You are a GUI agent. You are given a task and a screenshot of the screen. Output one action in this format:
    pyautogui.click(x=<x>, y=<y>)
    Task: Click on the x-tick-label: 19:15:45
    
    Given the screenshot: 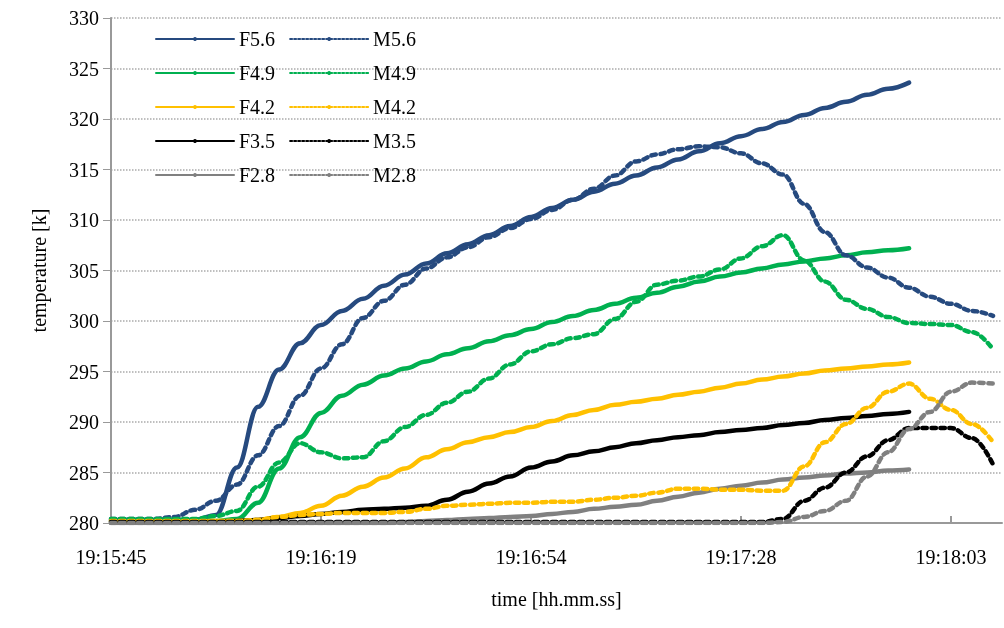 What is the action you would take?
    pyautogui.click(x=111, y=557)
    